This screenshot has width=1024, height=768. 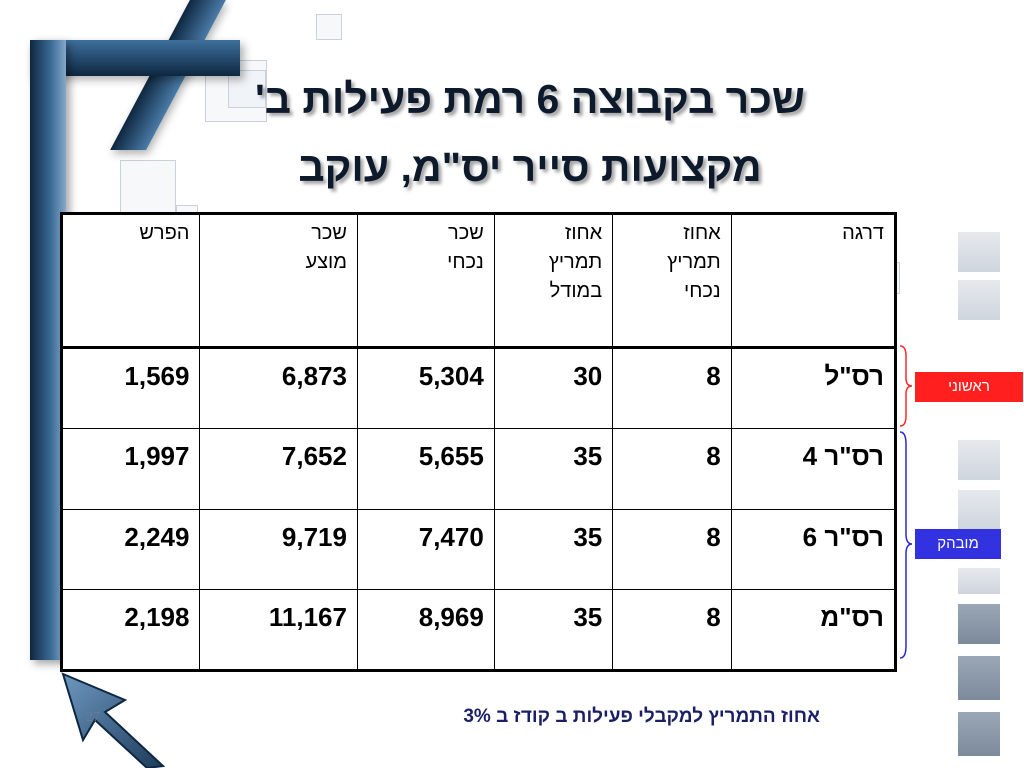 I want to click on cell-current-salary: 8,969, so click(x=425, y=630).